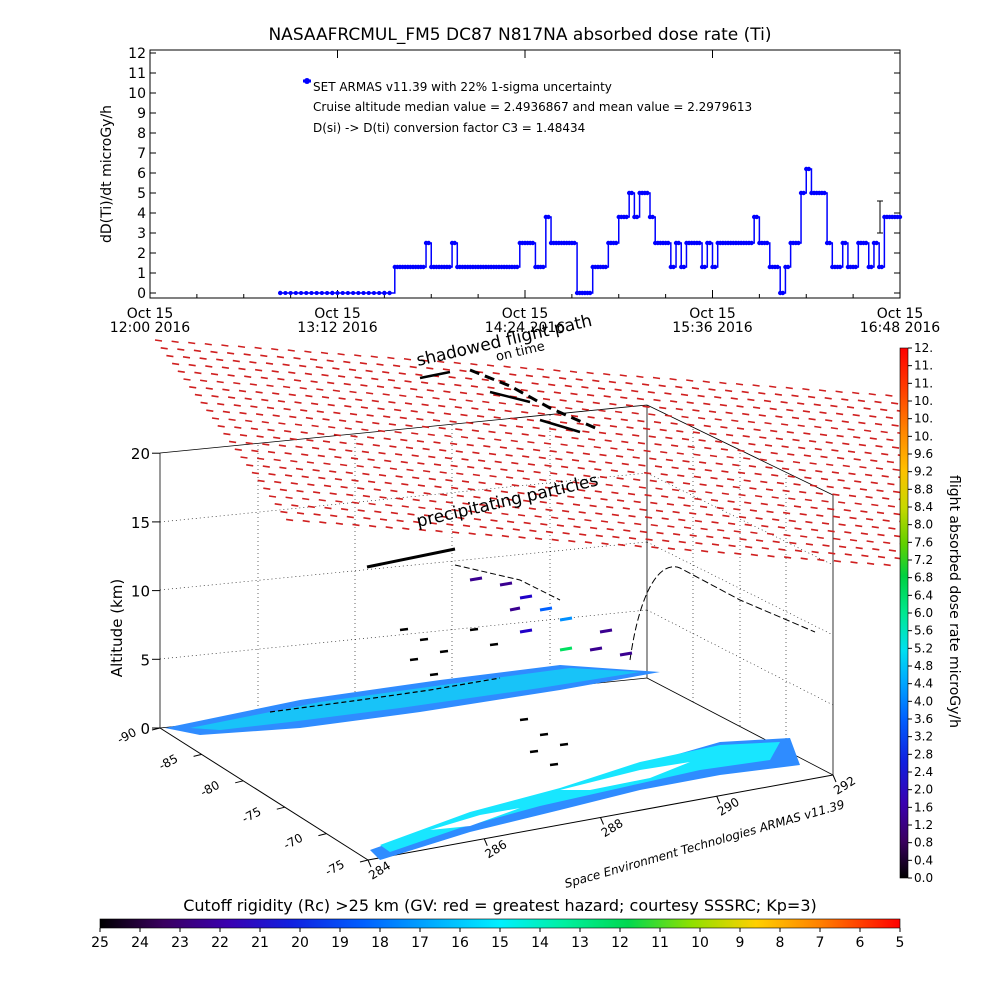 This screenshot has width=1000, height=1000. I want to click on dose-colorbar-tick-label: 3.2, so click(923, 737).